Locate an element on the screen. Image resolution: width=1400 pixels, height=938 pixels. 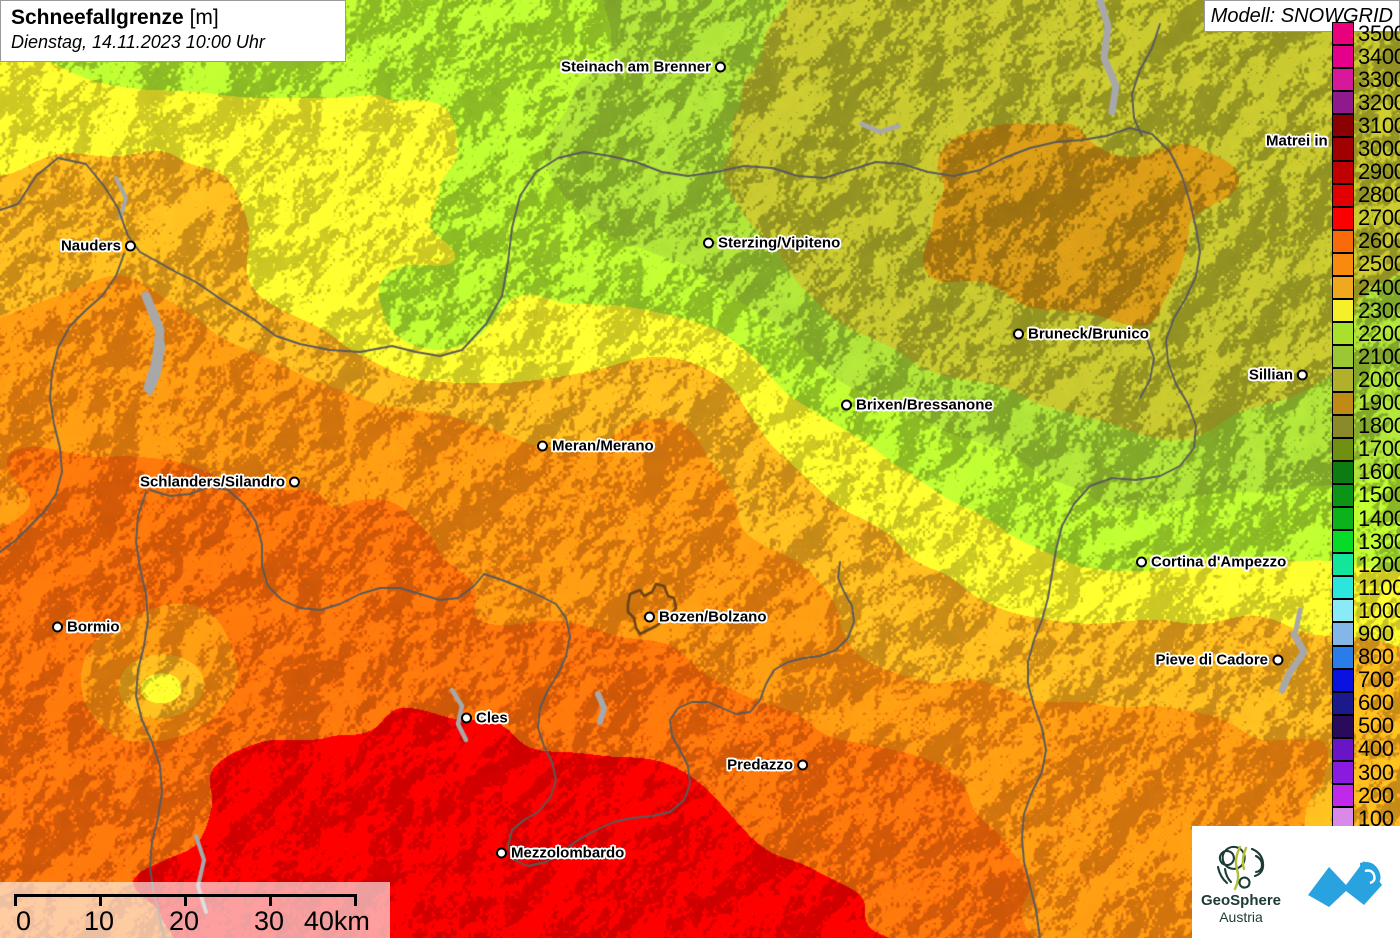
legend-entry: 2100 is located at coordinates (1363, 356).